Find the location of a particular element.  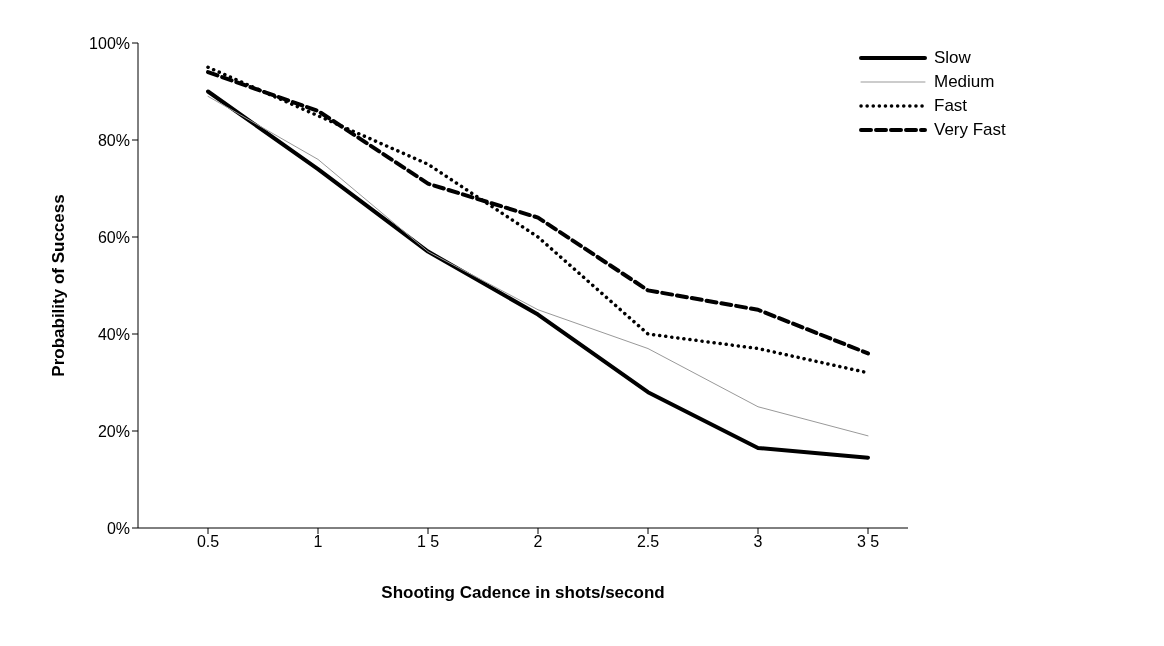

x-tick-label: 2 is located at coordinates (538, 542).